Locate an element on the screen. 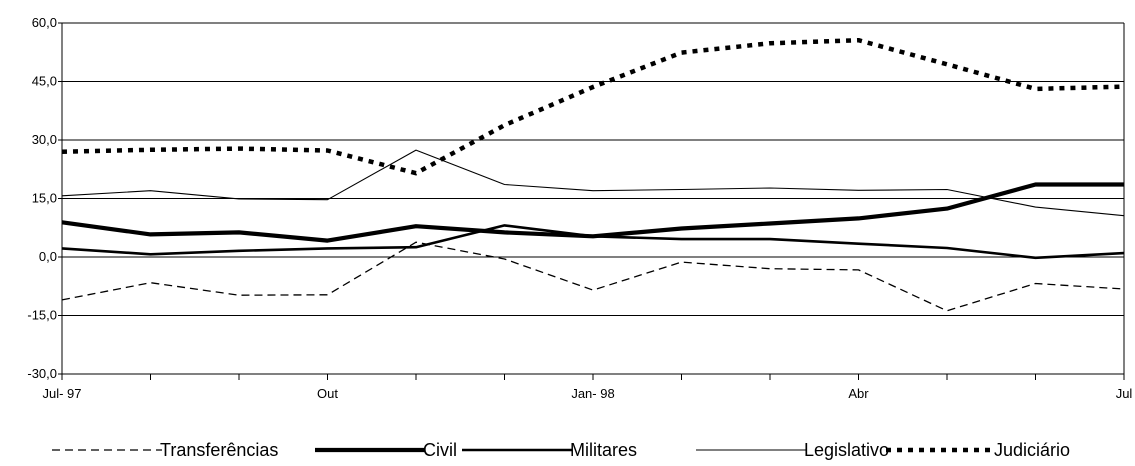 The width and height of the screenshot is (1135, 466). series-line-militares is located at coordinates (593, 242).